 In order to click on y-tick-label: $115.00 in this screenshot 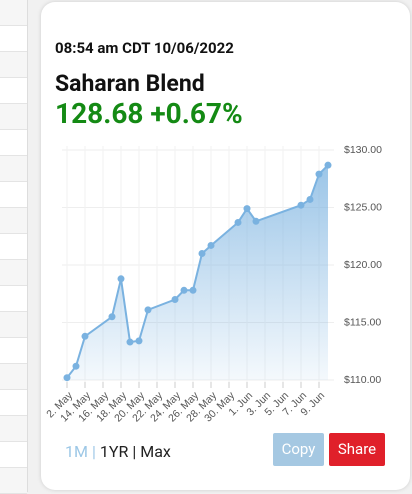, I will do `click(362, 322)`.